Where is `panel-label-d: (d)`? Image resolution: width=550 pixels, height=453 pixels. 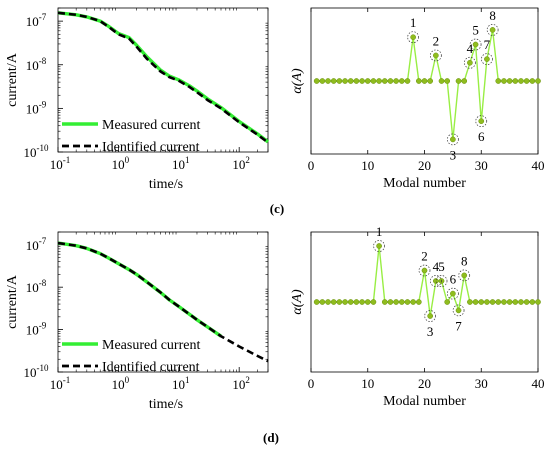 panel-label-d: (d) is located at coordinates (271, 437).